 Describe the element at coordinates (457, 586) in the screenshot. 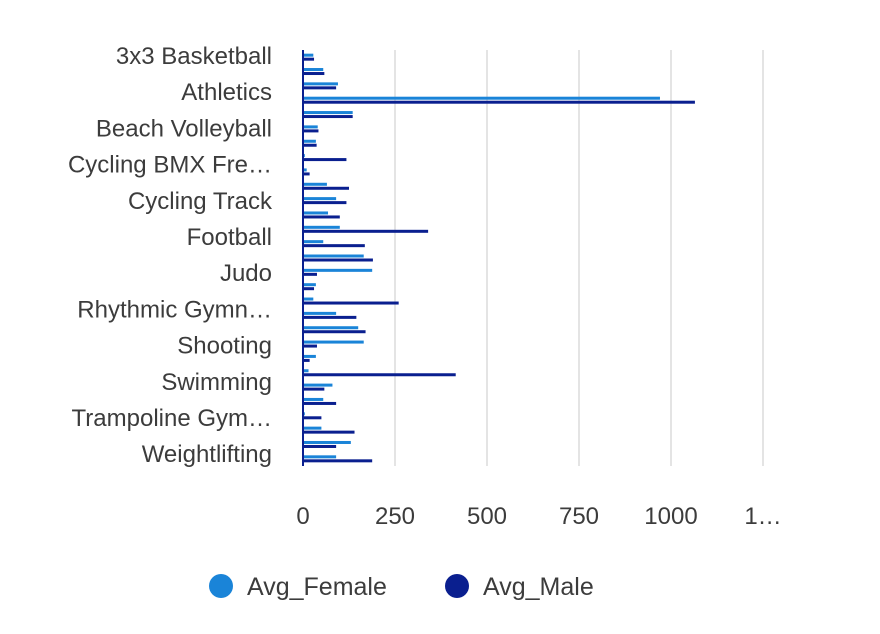

I see `legend-marker-male` at that location.